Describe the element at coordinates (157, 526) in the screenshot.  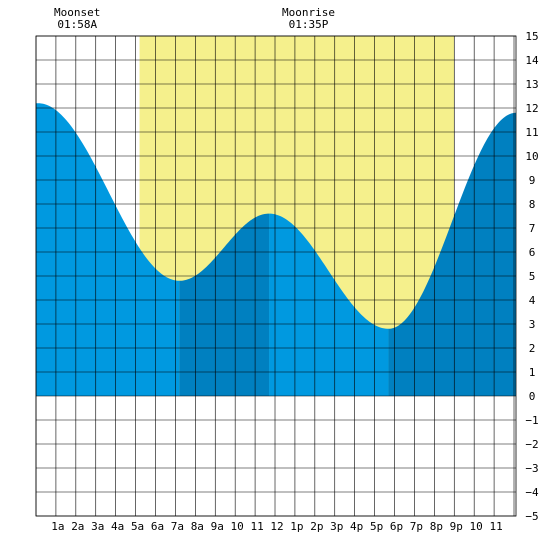
I see `x-tick-label: 6a` at that location.